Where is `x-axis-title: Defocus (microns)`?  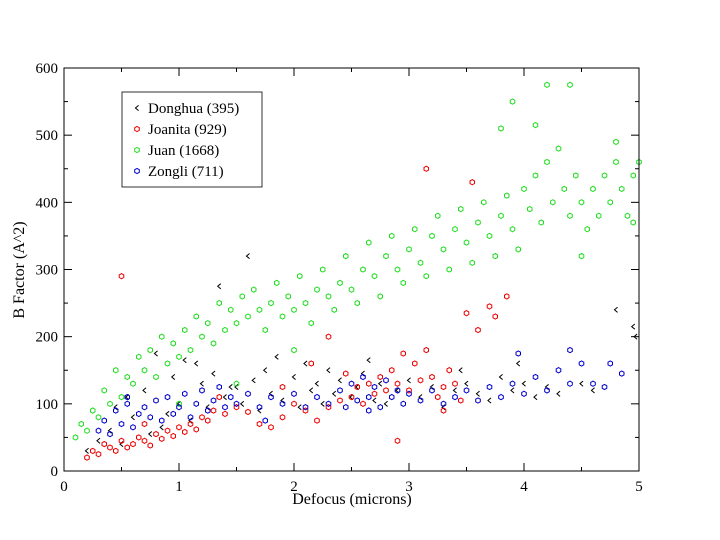 x-axis-title: Defocus (microns) is located at coordinates (352, 499).